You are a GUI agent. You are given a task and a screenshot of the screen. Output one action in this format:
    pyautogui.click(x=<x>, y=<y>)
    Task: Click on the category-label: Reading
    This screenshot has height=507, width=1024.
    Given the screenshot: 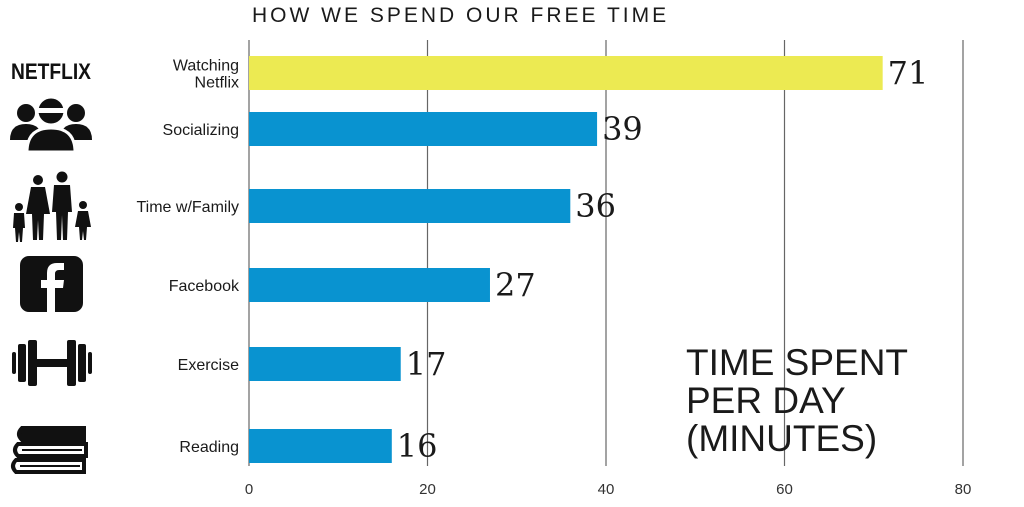 What is the action you would take?
    pyautogui.click(x=209, y=447)
    